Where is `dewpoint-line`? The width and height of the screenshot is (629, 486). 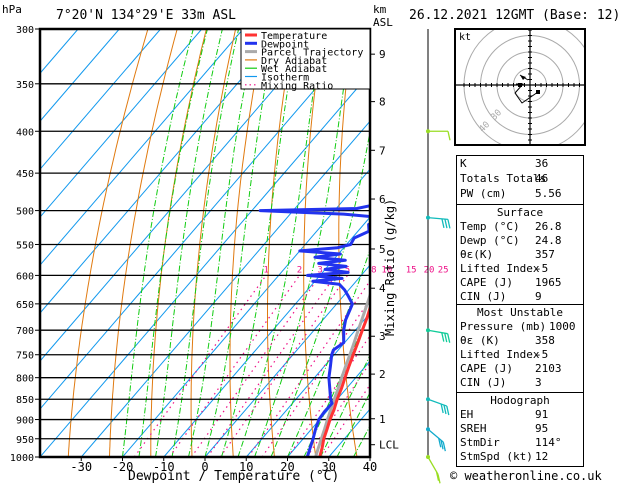
dewpoint-line is located at coordinates (314, 330).